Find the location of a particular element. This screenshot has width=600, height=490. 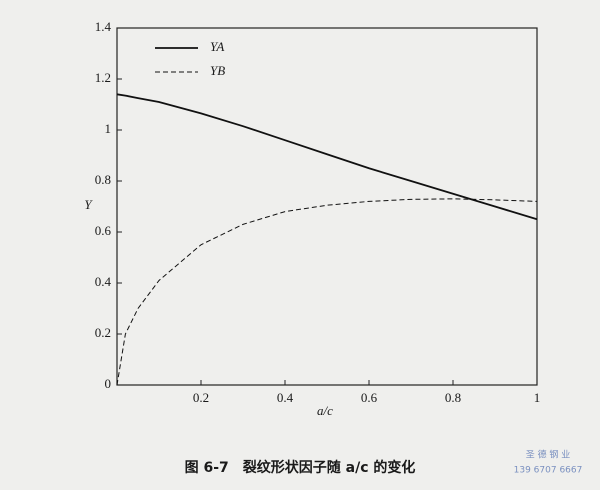

y-tick-label: 1 is located at coordinates (108, 128).